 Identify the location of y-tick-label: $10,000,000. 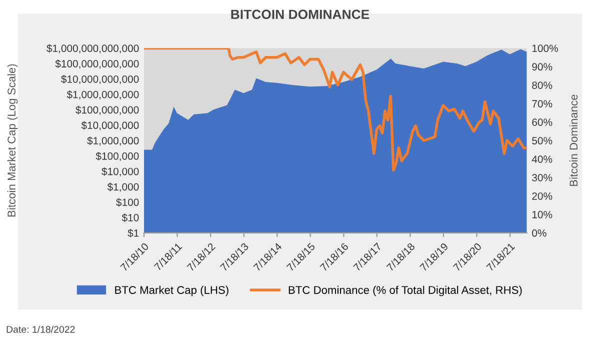
(110, 125).